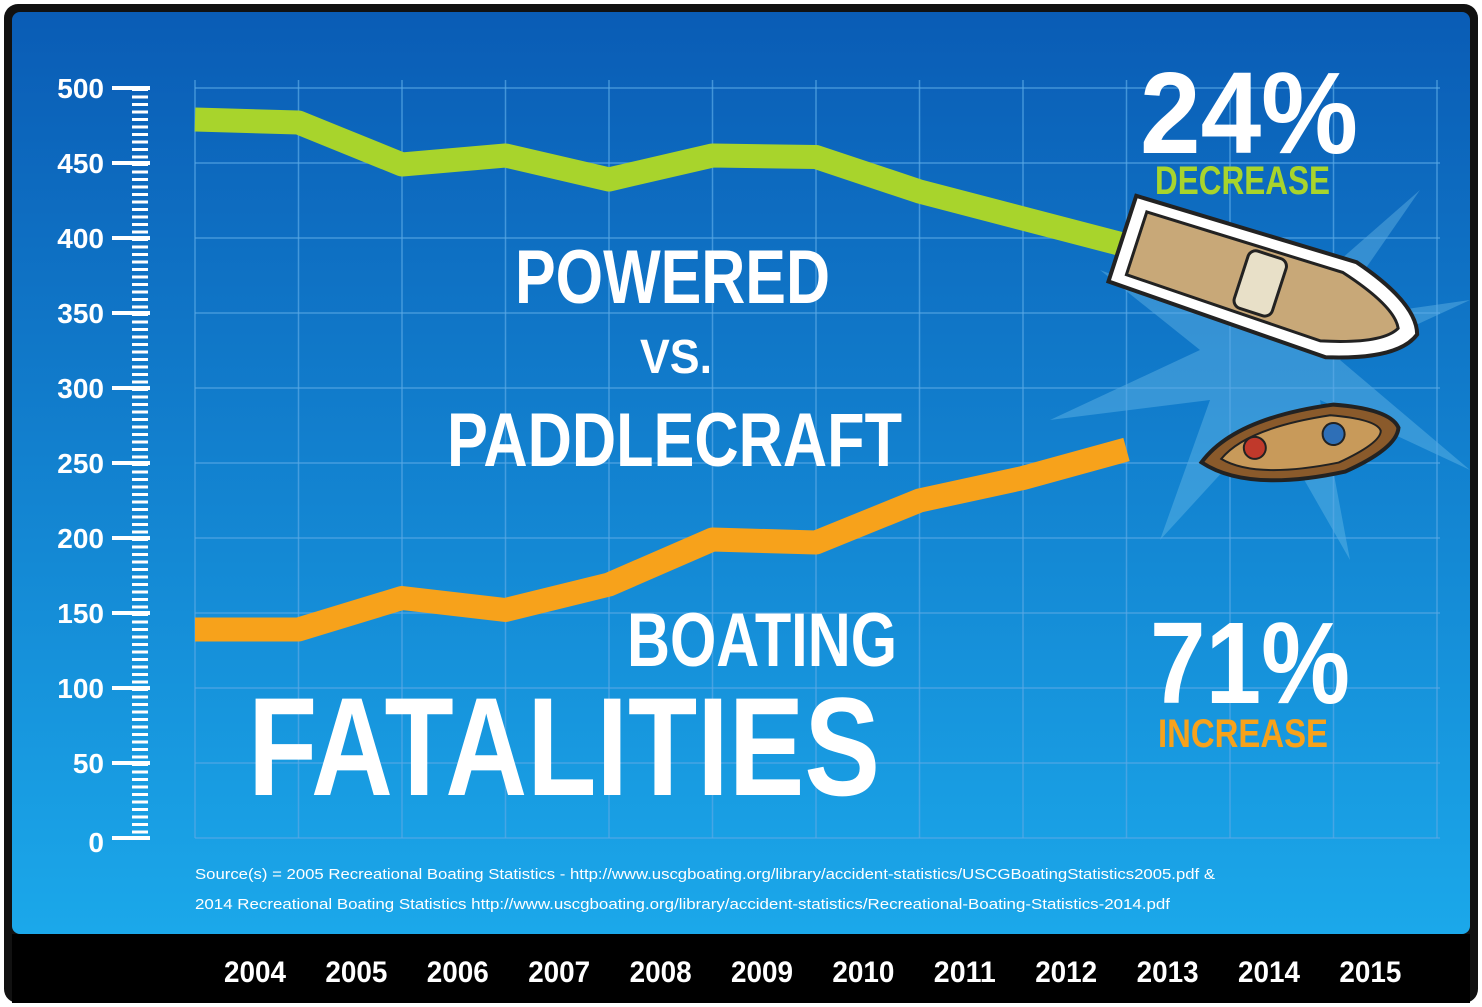 The image size is (1482, 1007). Describe the element at coordinates (88, 763) in the screenshot. I see `y-tick-label: 50` at that location.